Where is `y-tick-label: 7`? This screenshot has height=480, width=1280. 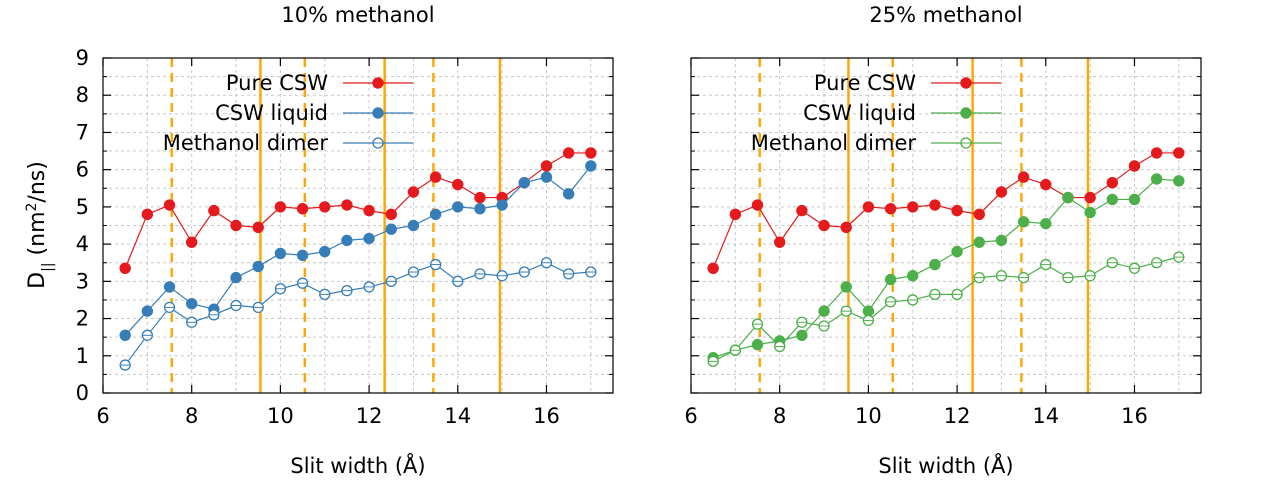 y-tick-label: 7 is located at coordinates (82, 132).